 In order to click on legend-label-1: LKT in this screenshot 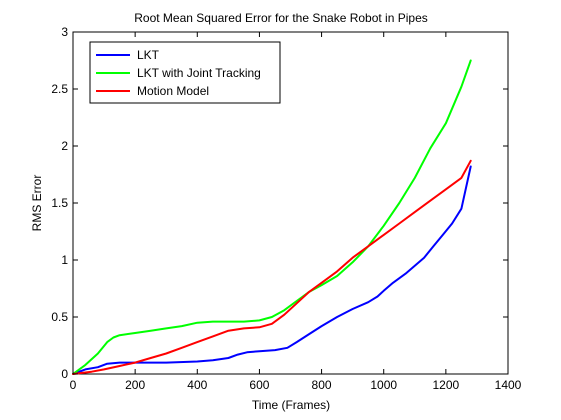, I will do `click(148, 55)`.